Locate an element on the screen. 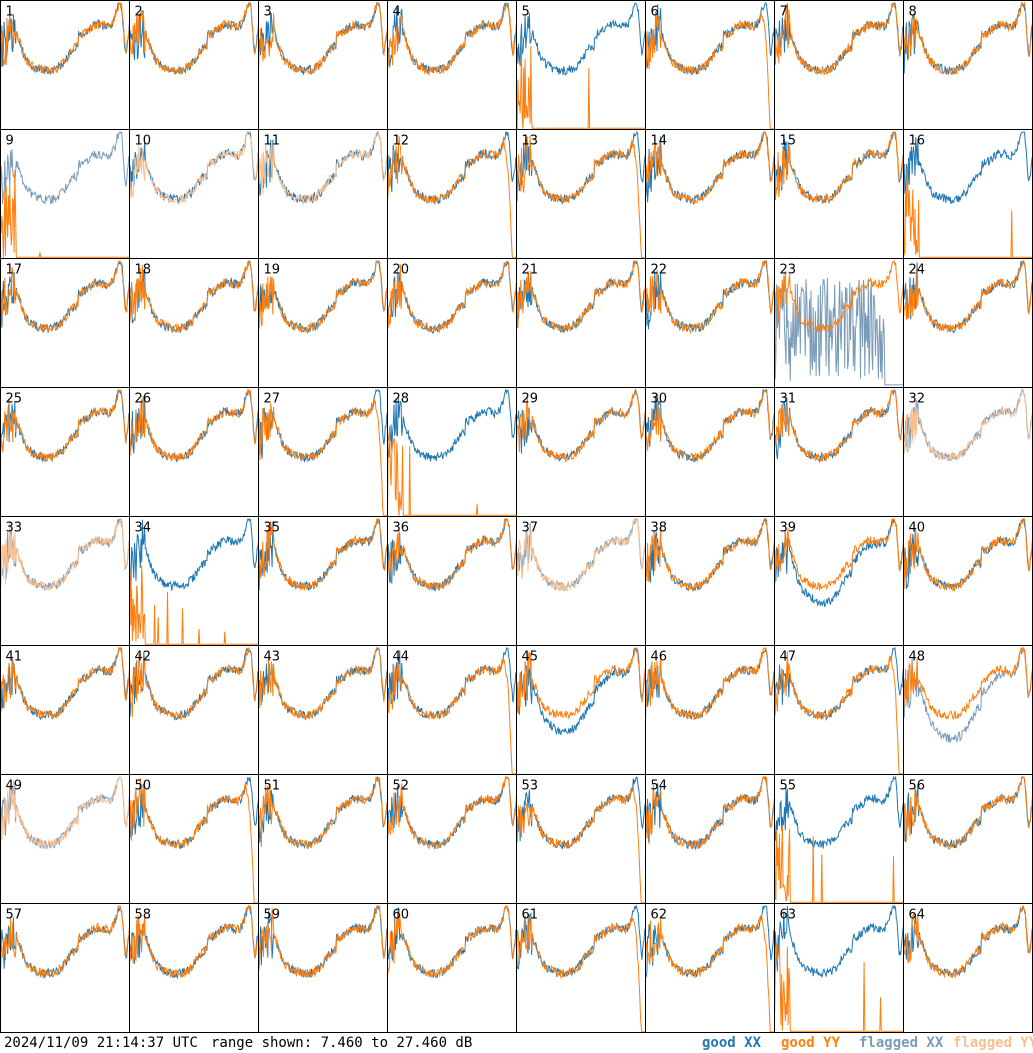  panel-label: 26 is located at coordinates (143, 399).